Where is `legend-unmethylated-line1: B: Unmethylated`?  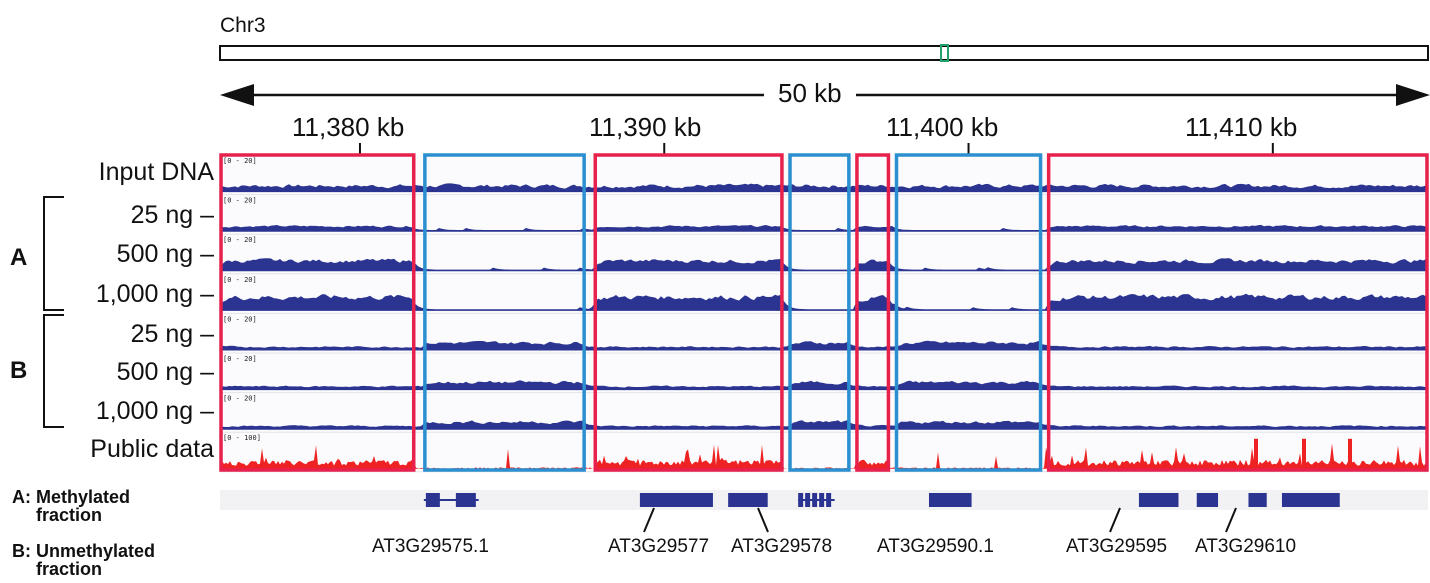
legend-unmethylated-line1: B: Unmethylated is located at coordinates (84, 551).